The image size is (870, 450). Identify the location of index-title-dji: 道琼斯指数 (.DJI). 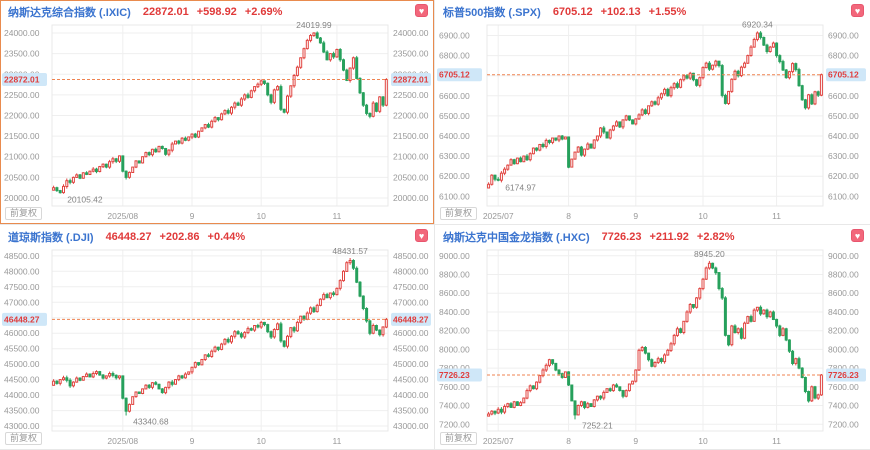
(51, 238).